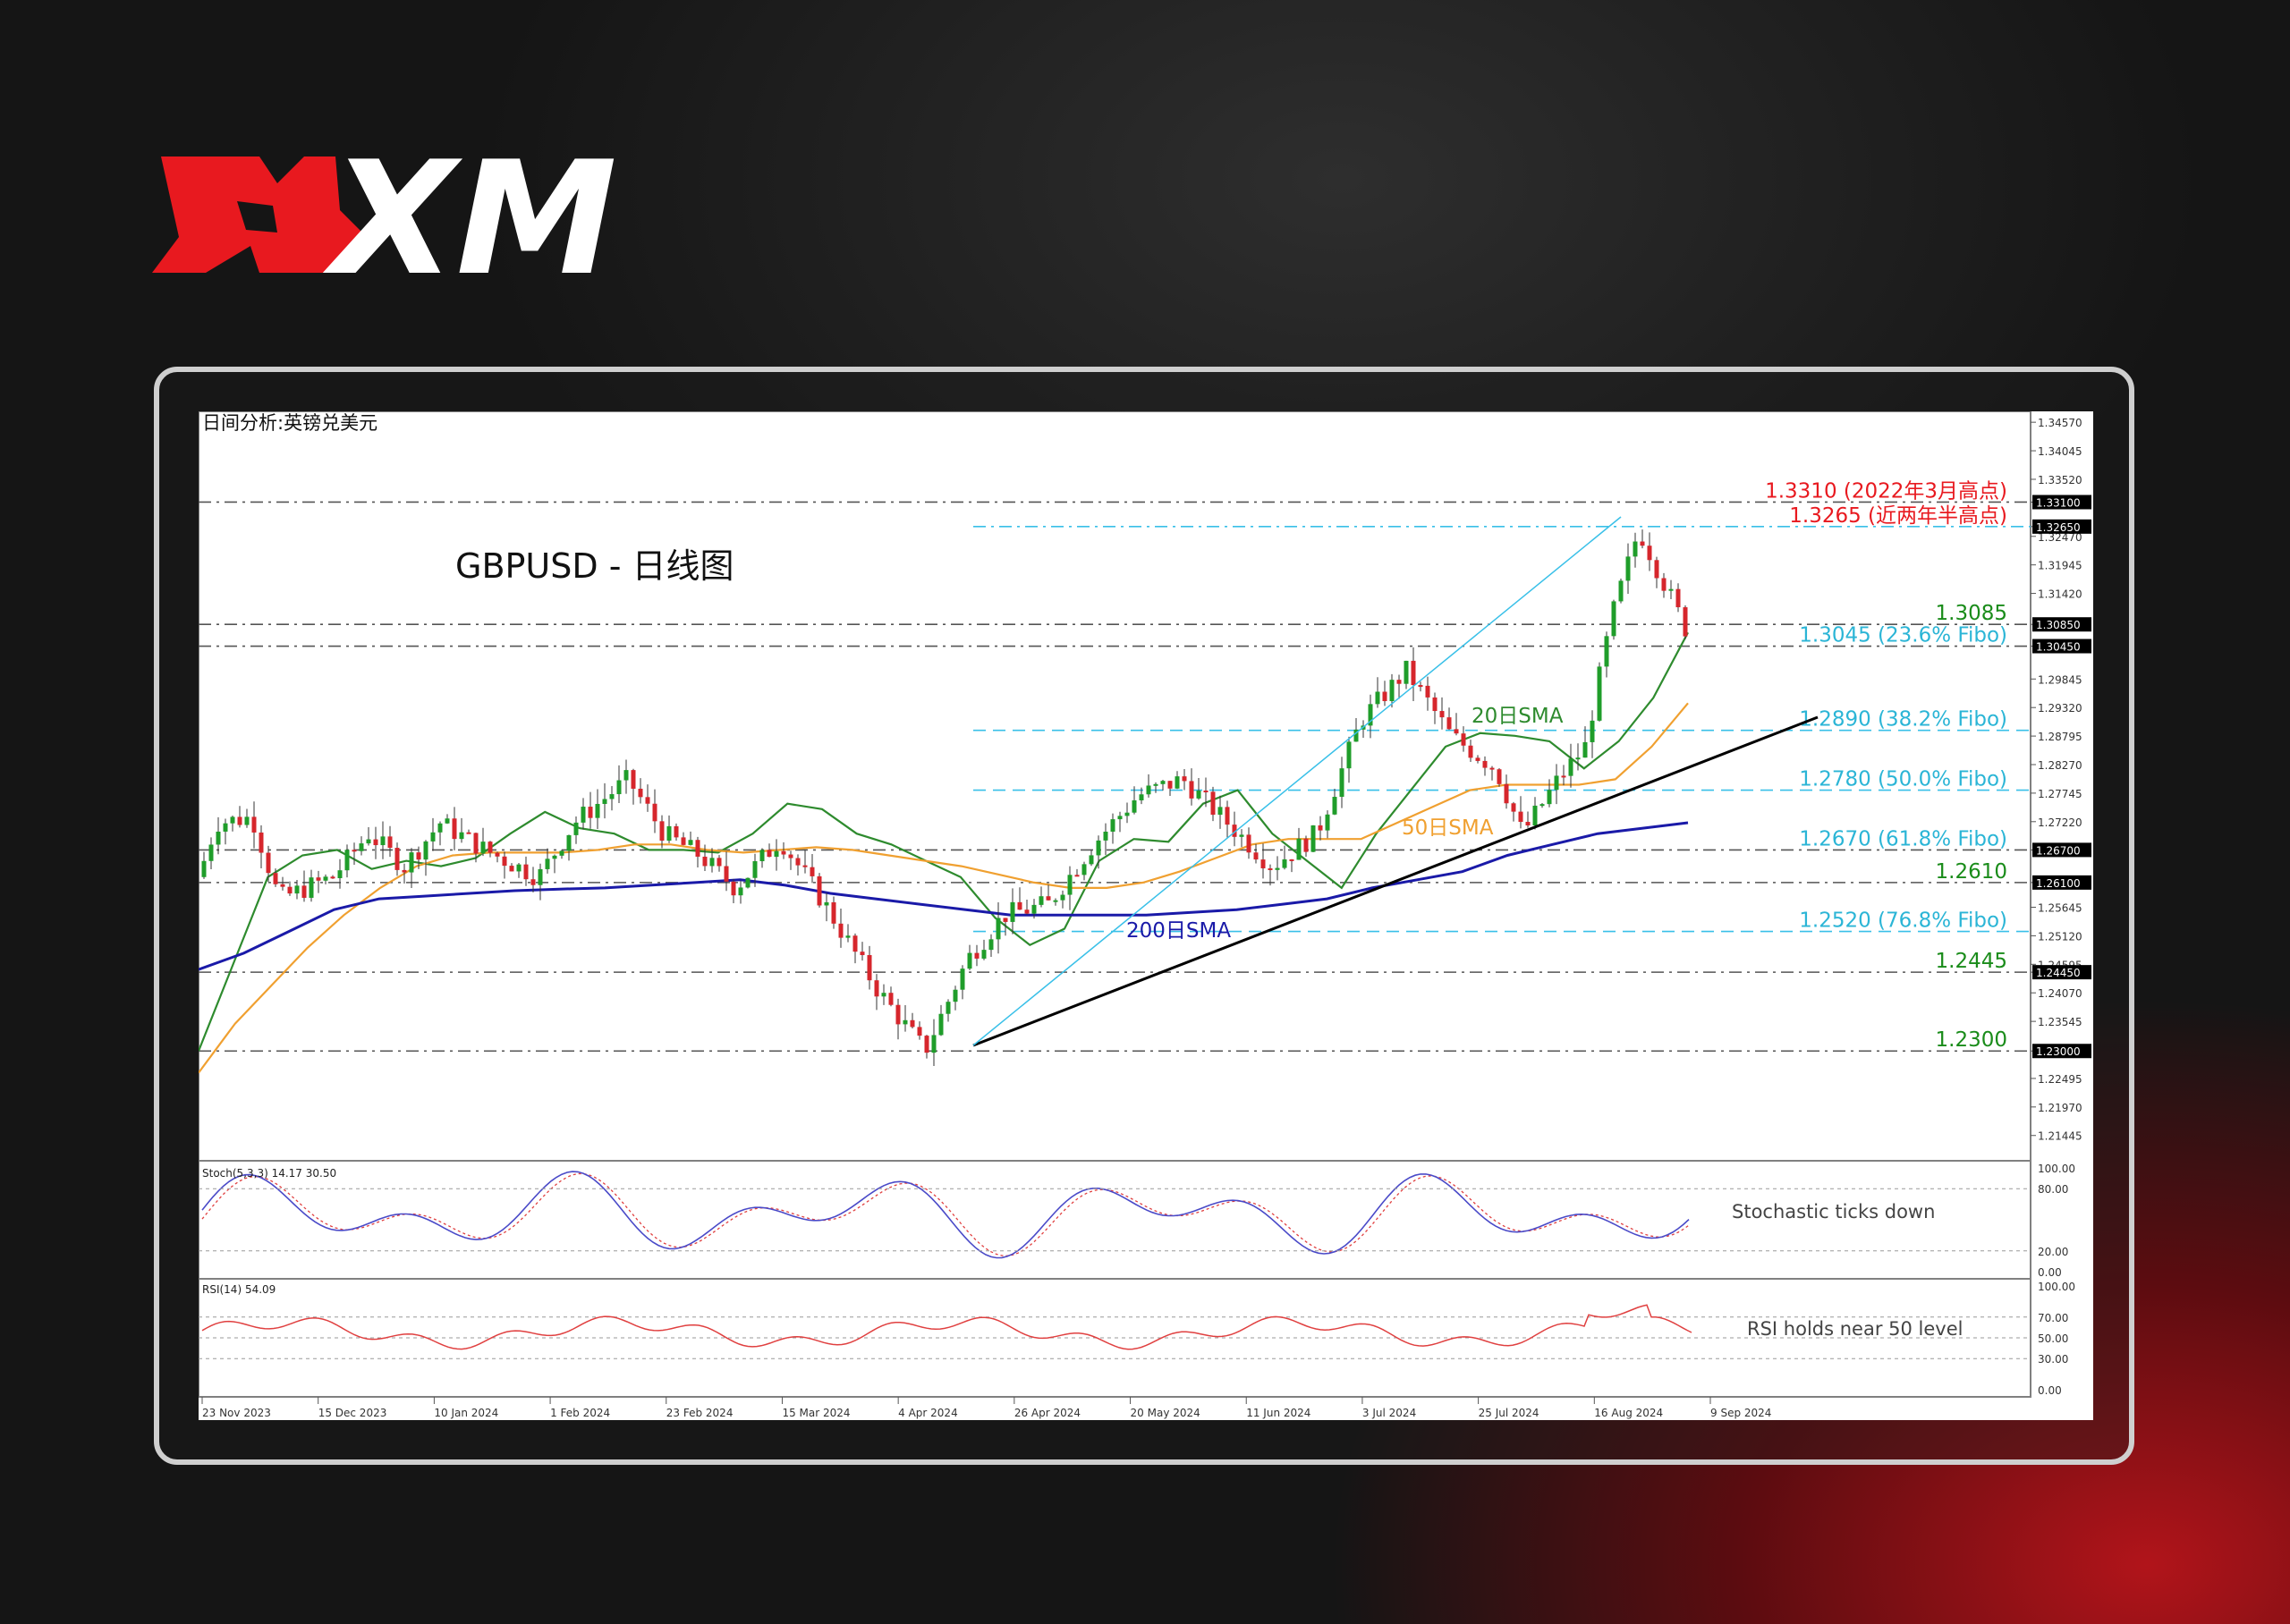 The image size is (2290, 1624). Describe the element at coordinates (466, 1413) in the screenshot. I see `date-tick-label: 10 Jan 2024` at that location.